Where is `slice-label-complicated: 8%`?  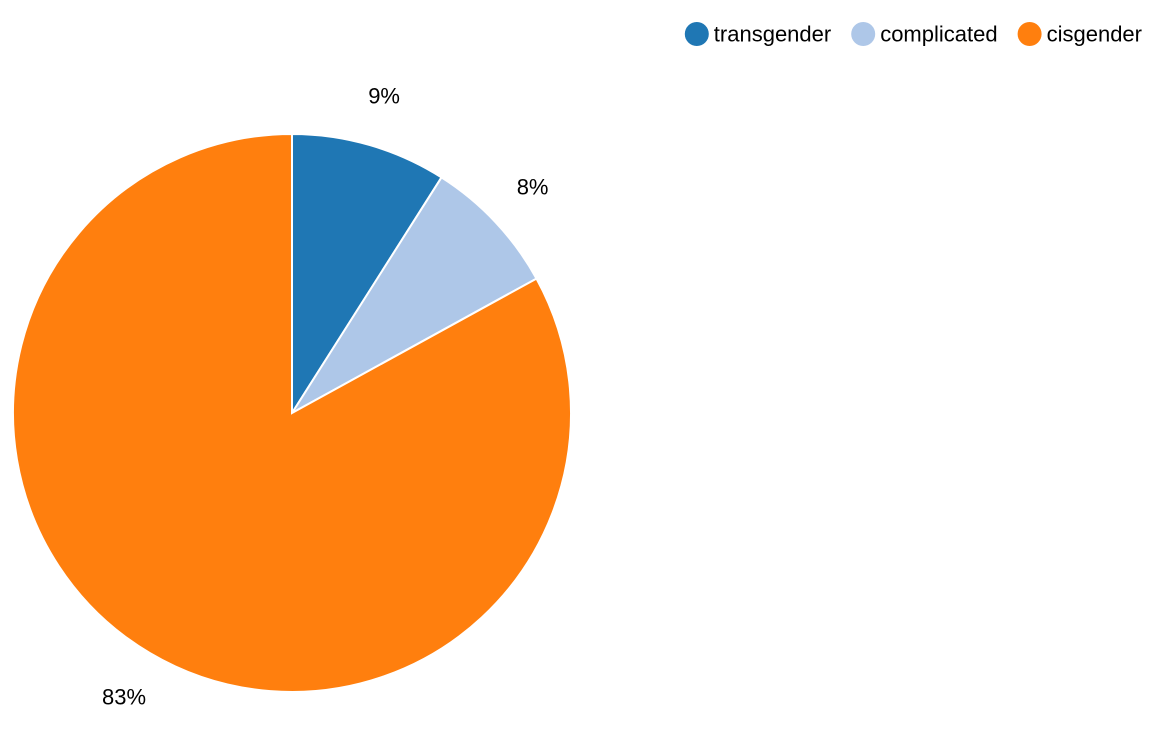
slice-label-complicated: 8% is located at coordinates (533, 187).